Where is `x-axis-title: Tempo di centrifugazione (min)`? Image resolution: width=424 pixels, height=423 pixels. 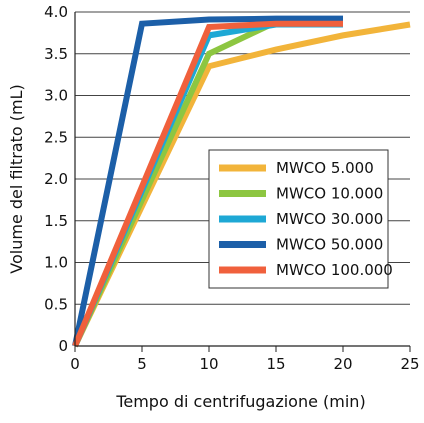
x-axis-title: Tempo di centrifugazione (min) is located at coordinates (240, 401).